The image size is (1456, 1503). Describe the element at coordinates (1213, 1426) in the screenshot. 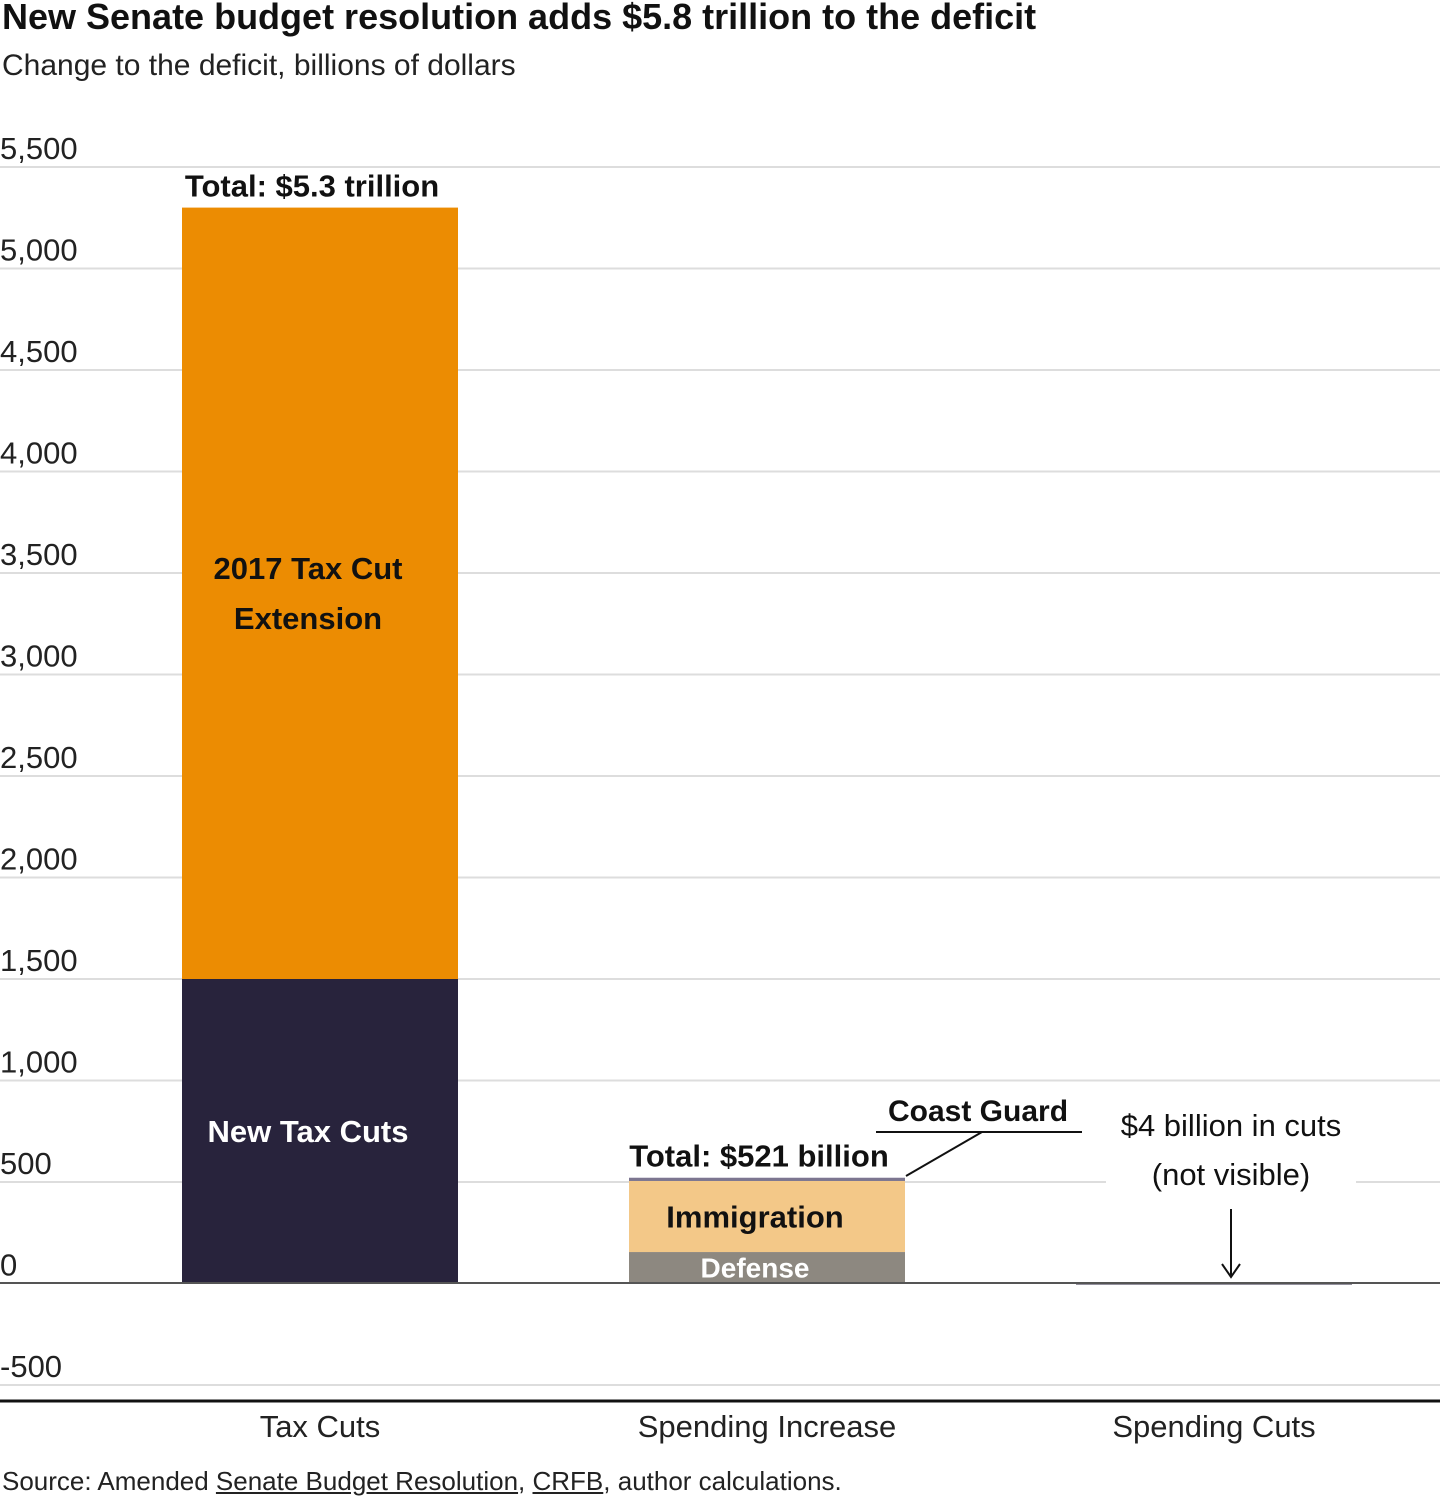

I see `x-tick-label-spending-cuts: Spending Cuts` at that location.